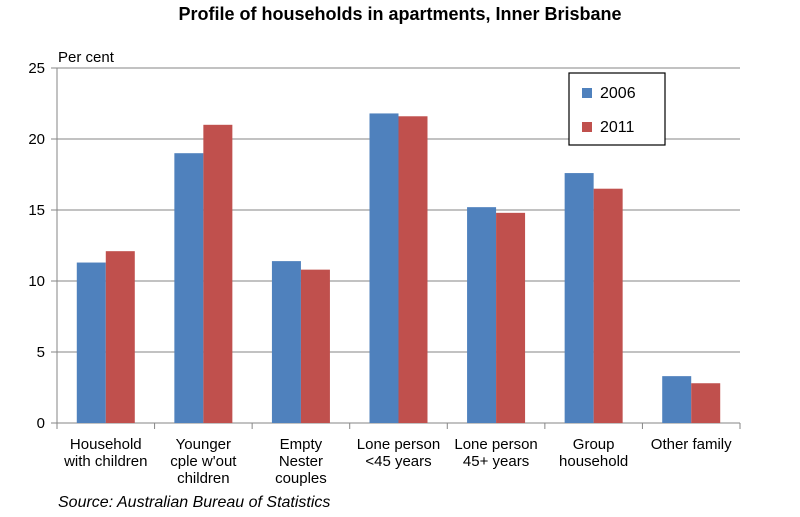  I want to click on source-note: Source: Australian Bureau of Statistics, so click(194, 502).